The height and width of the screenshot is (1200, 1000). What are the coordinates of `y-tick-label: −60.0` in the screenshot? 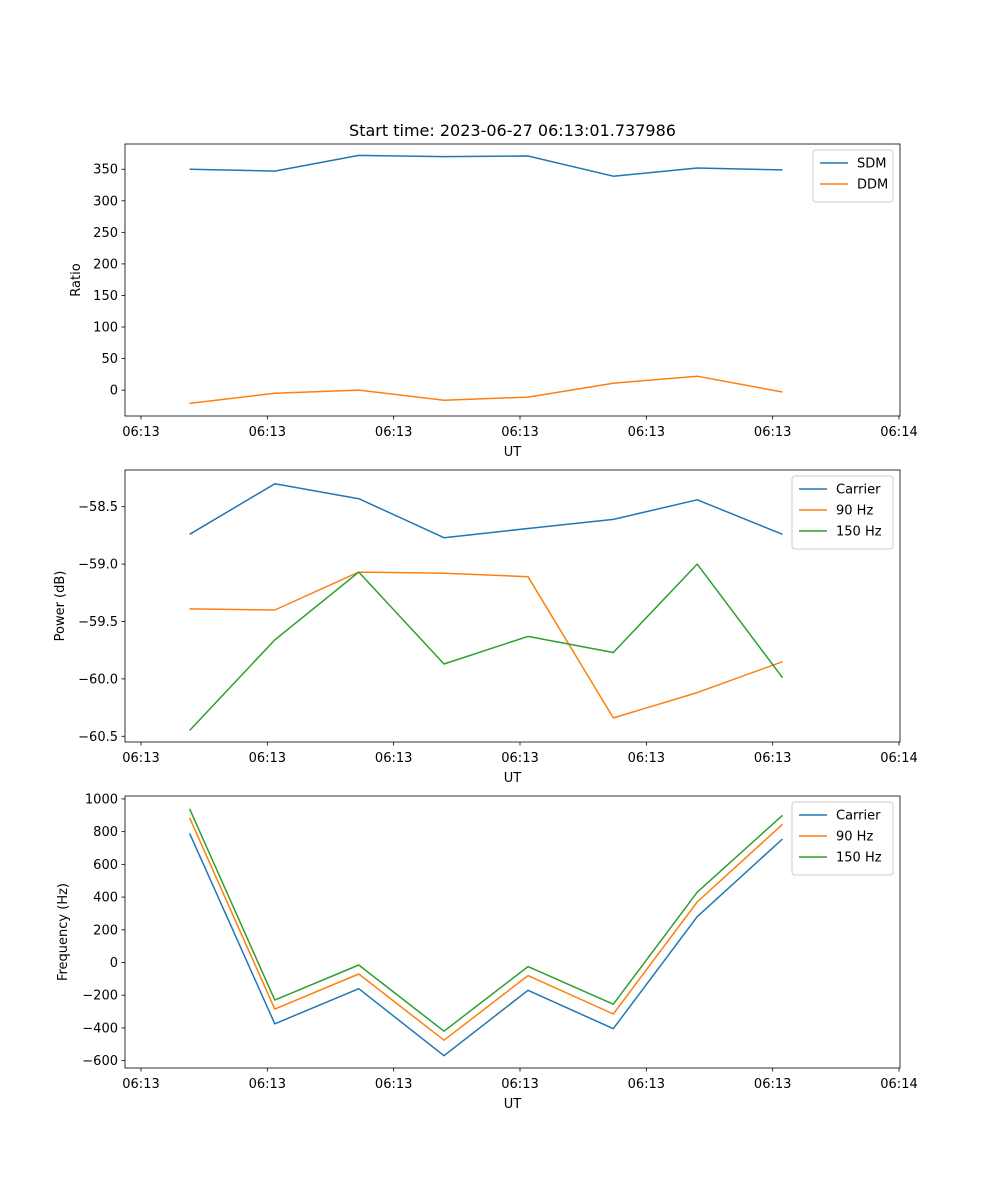 It's located at (98, 679).